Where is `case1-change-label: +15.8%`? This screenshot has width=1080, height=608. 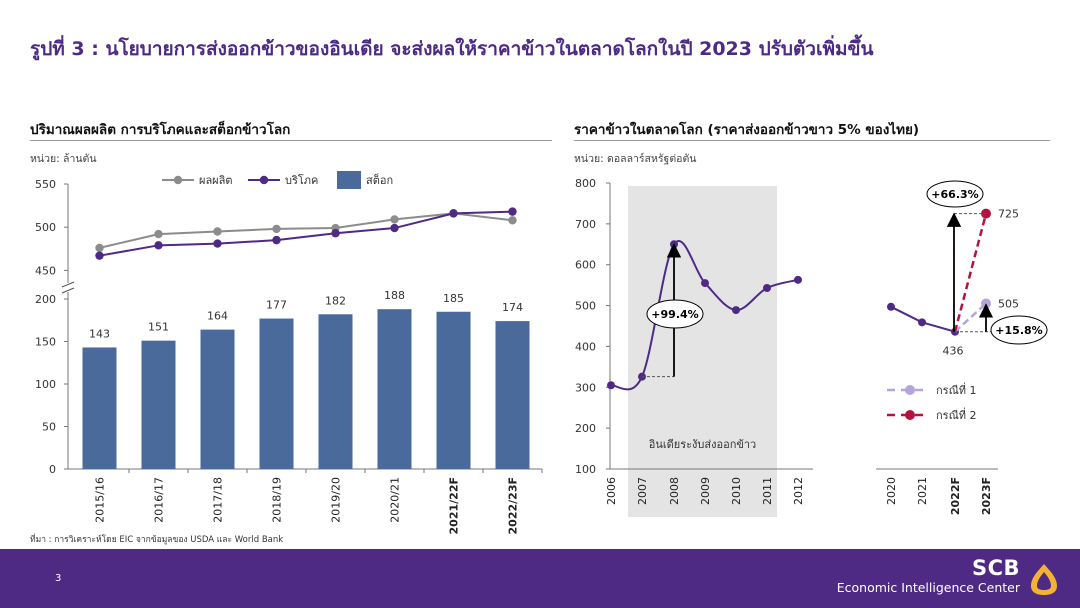 case1-change-label: +15.8% is located at coordinates (1018, 330).